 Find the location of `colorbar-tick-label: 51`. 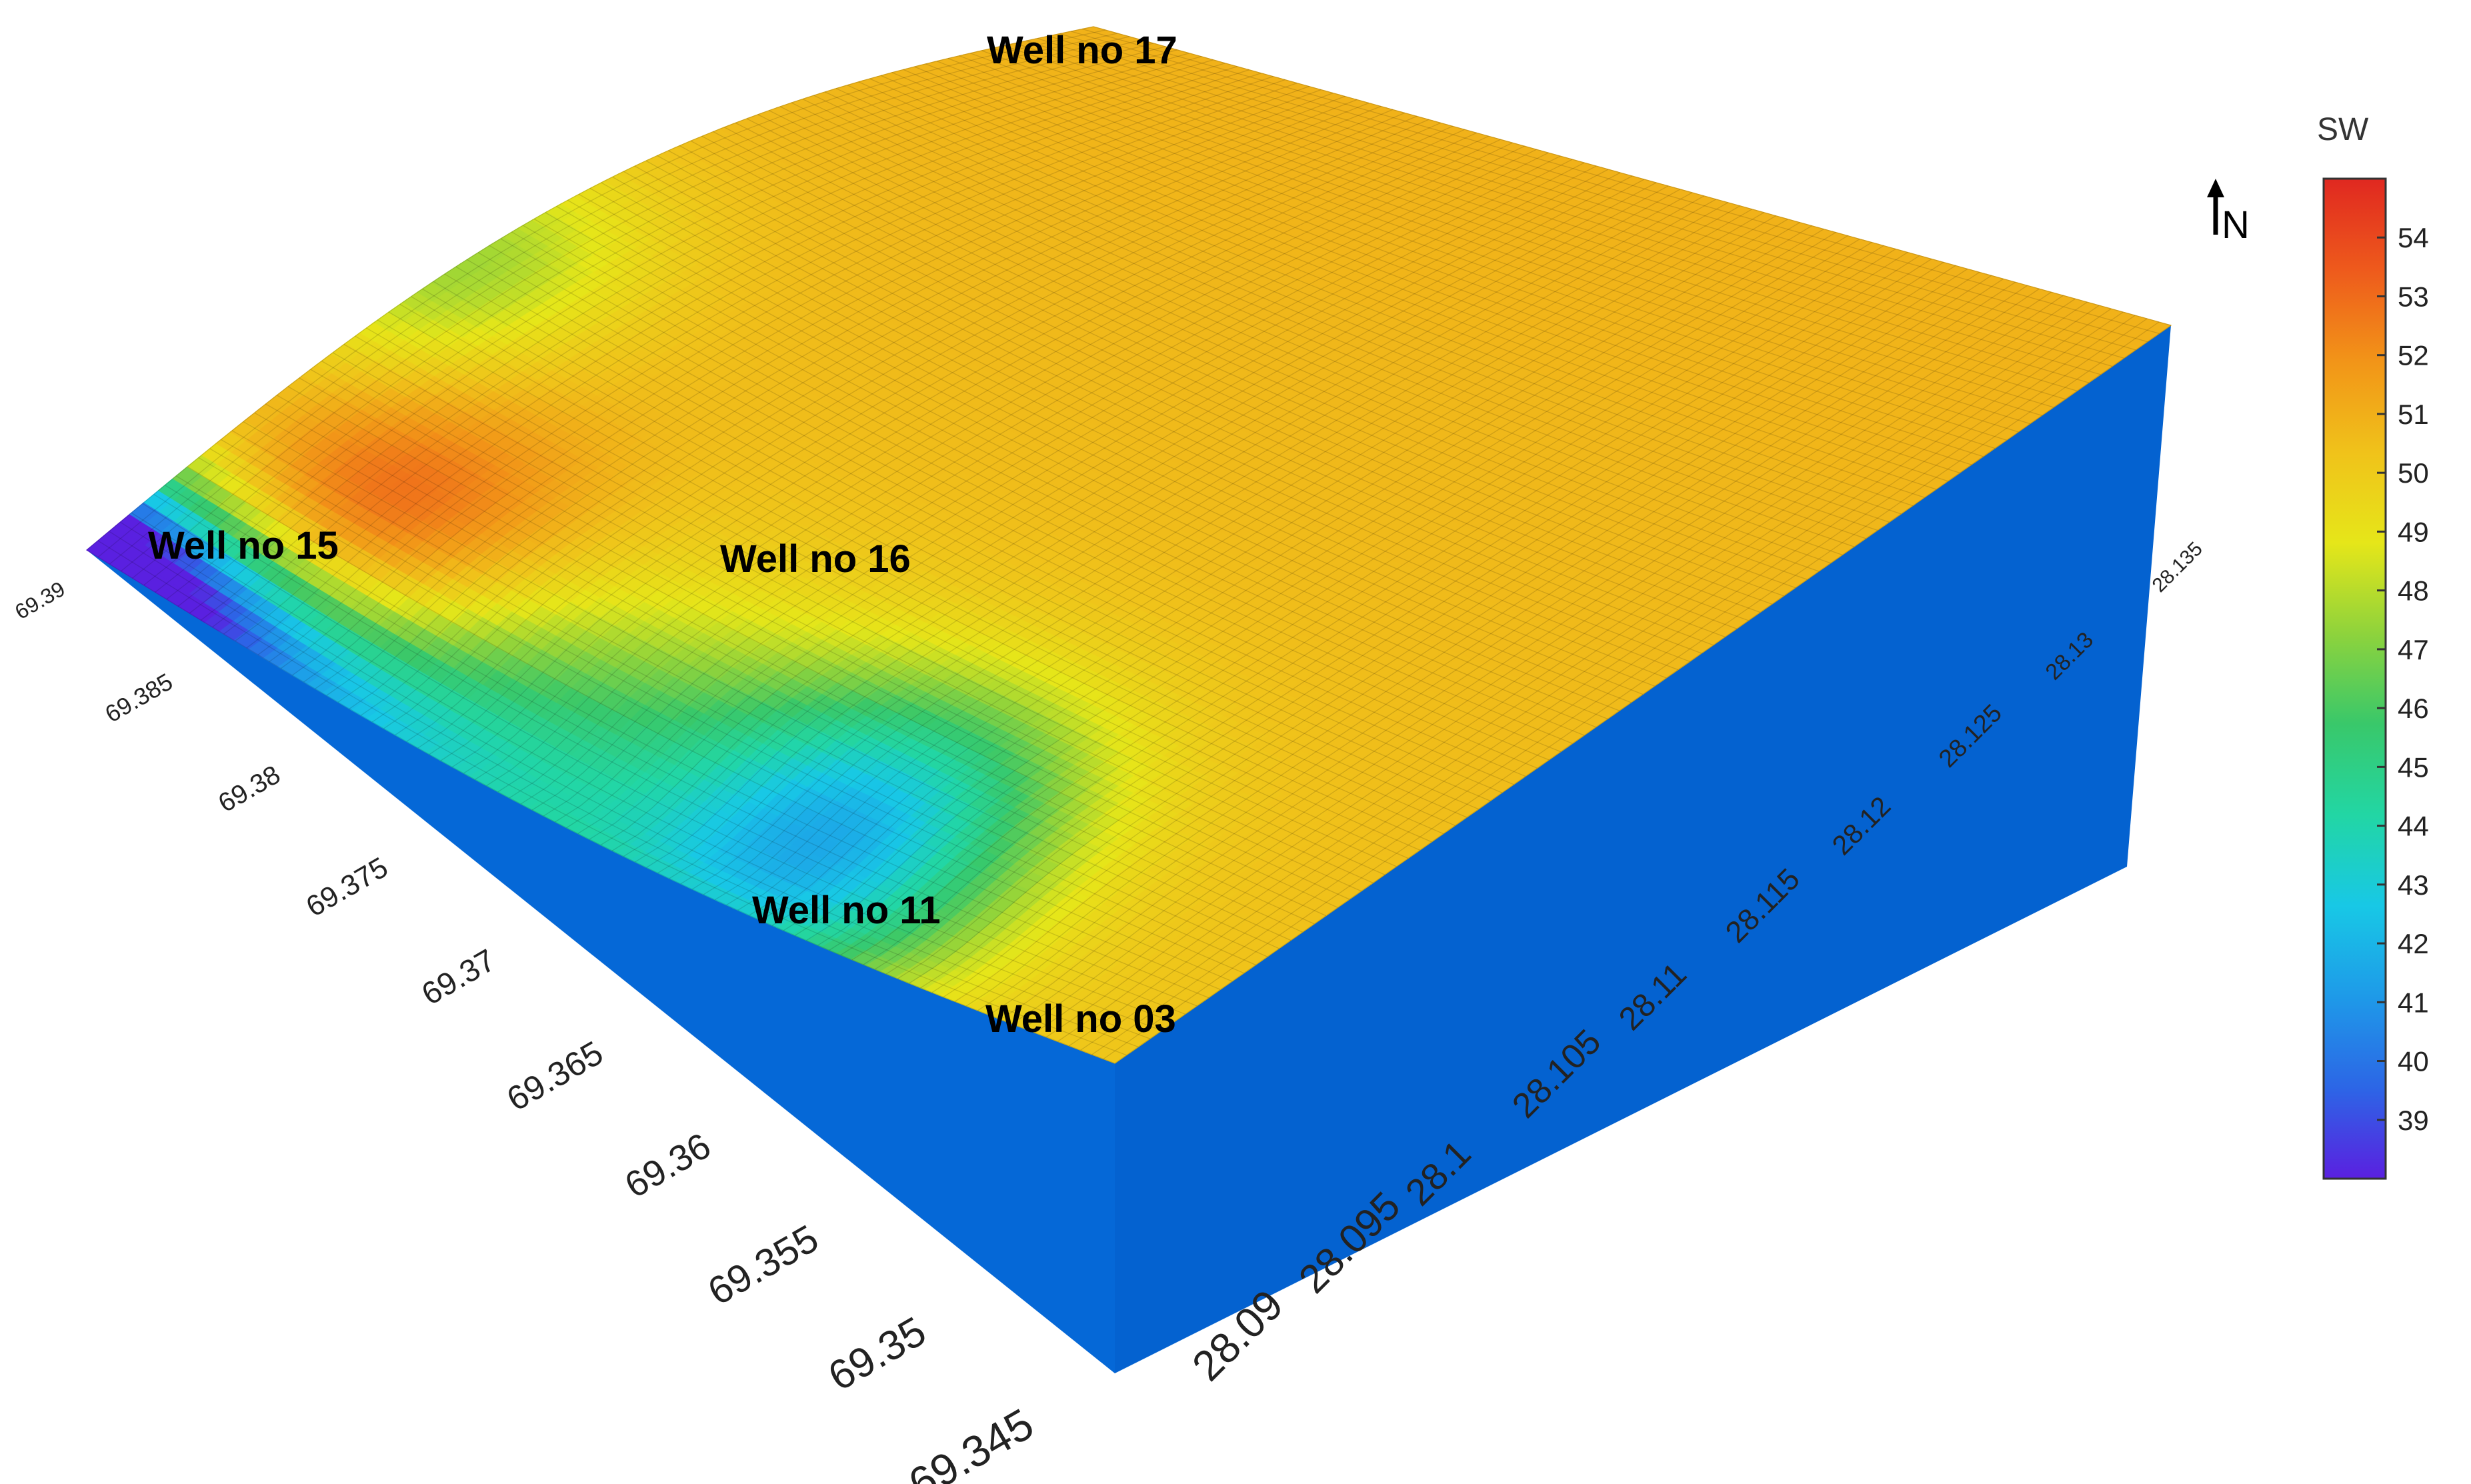

colorbar-tick-label: 51 is located at coordinates (2413, 414).